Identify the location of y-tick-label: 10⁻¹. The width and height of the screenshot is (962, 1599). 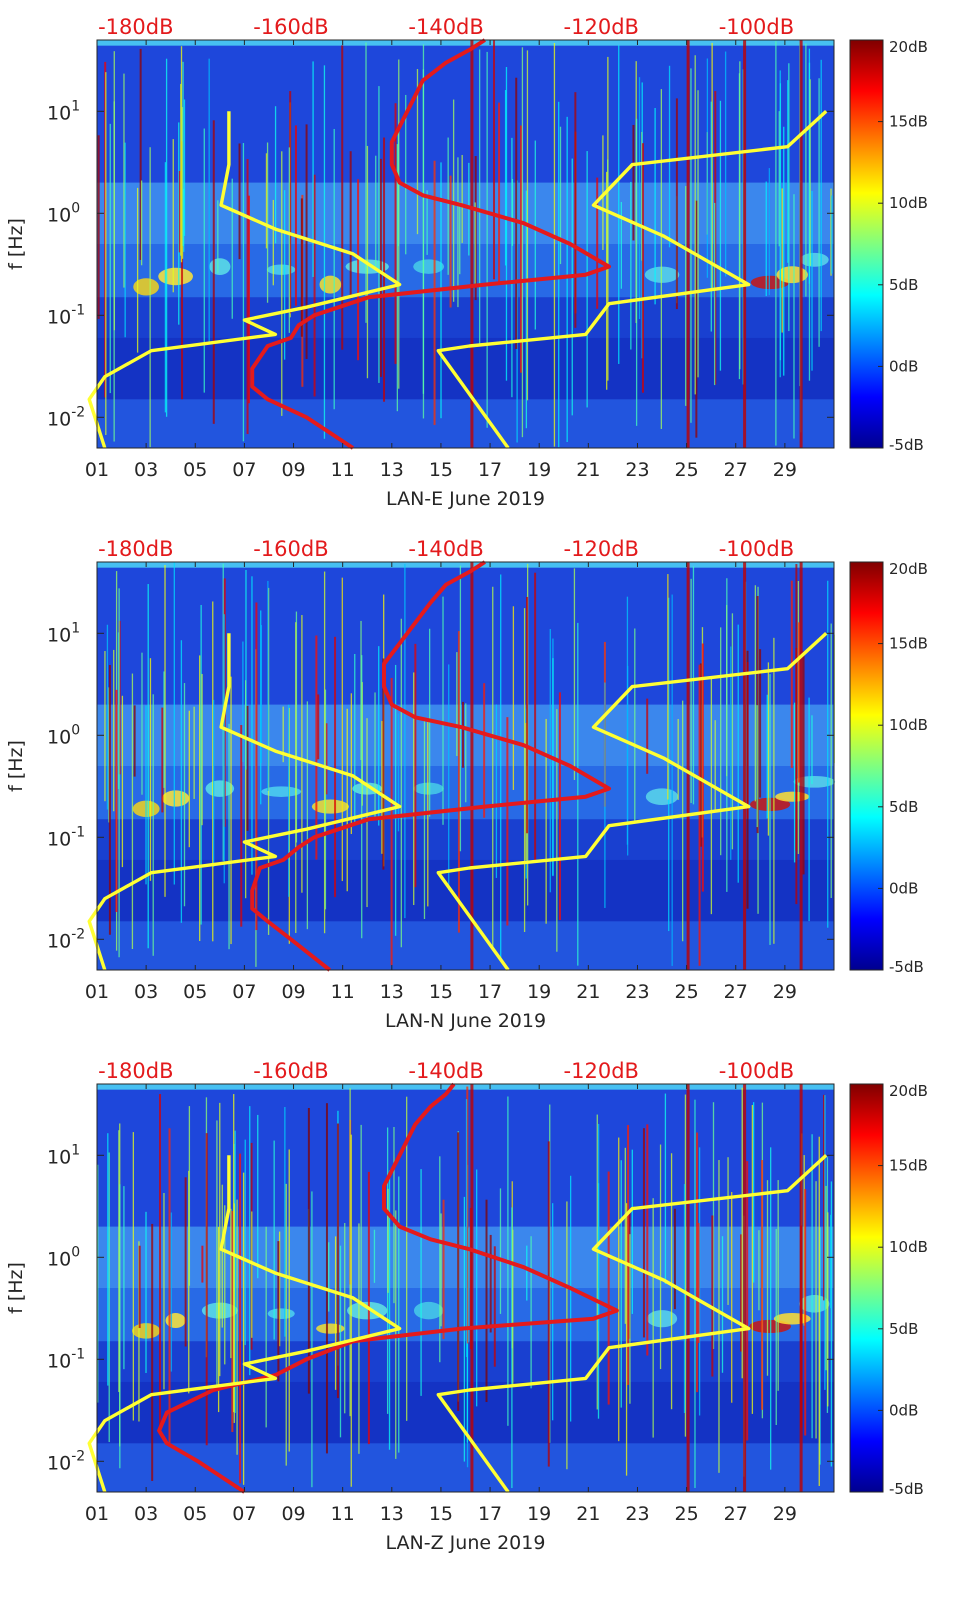
(66, 1359).